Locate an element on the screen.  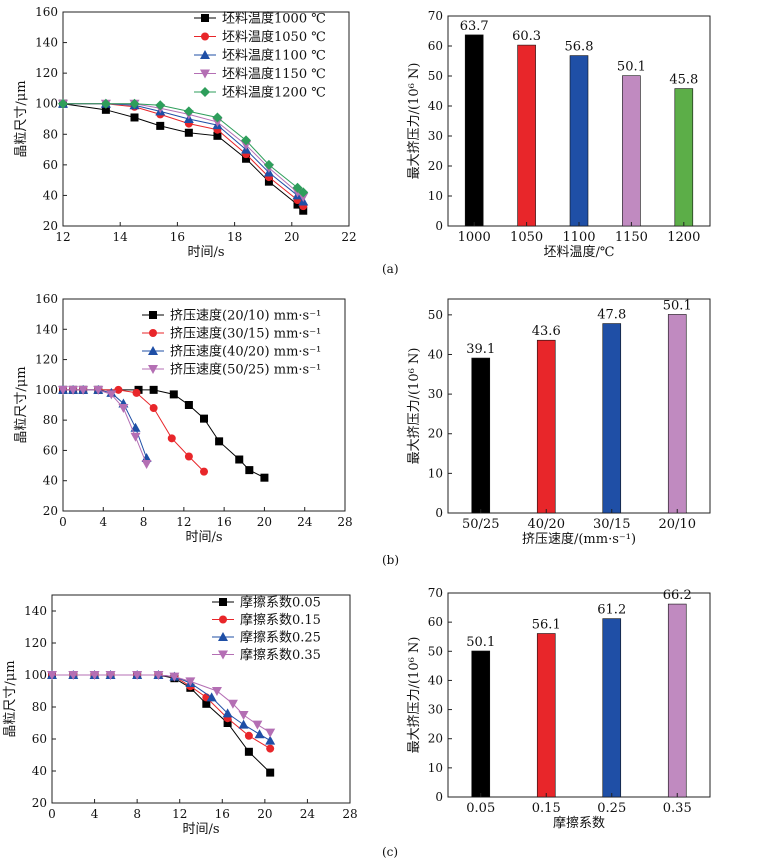
y-tick-label: 160 is located at coordinates (46, 12).